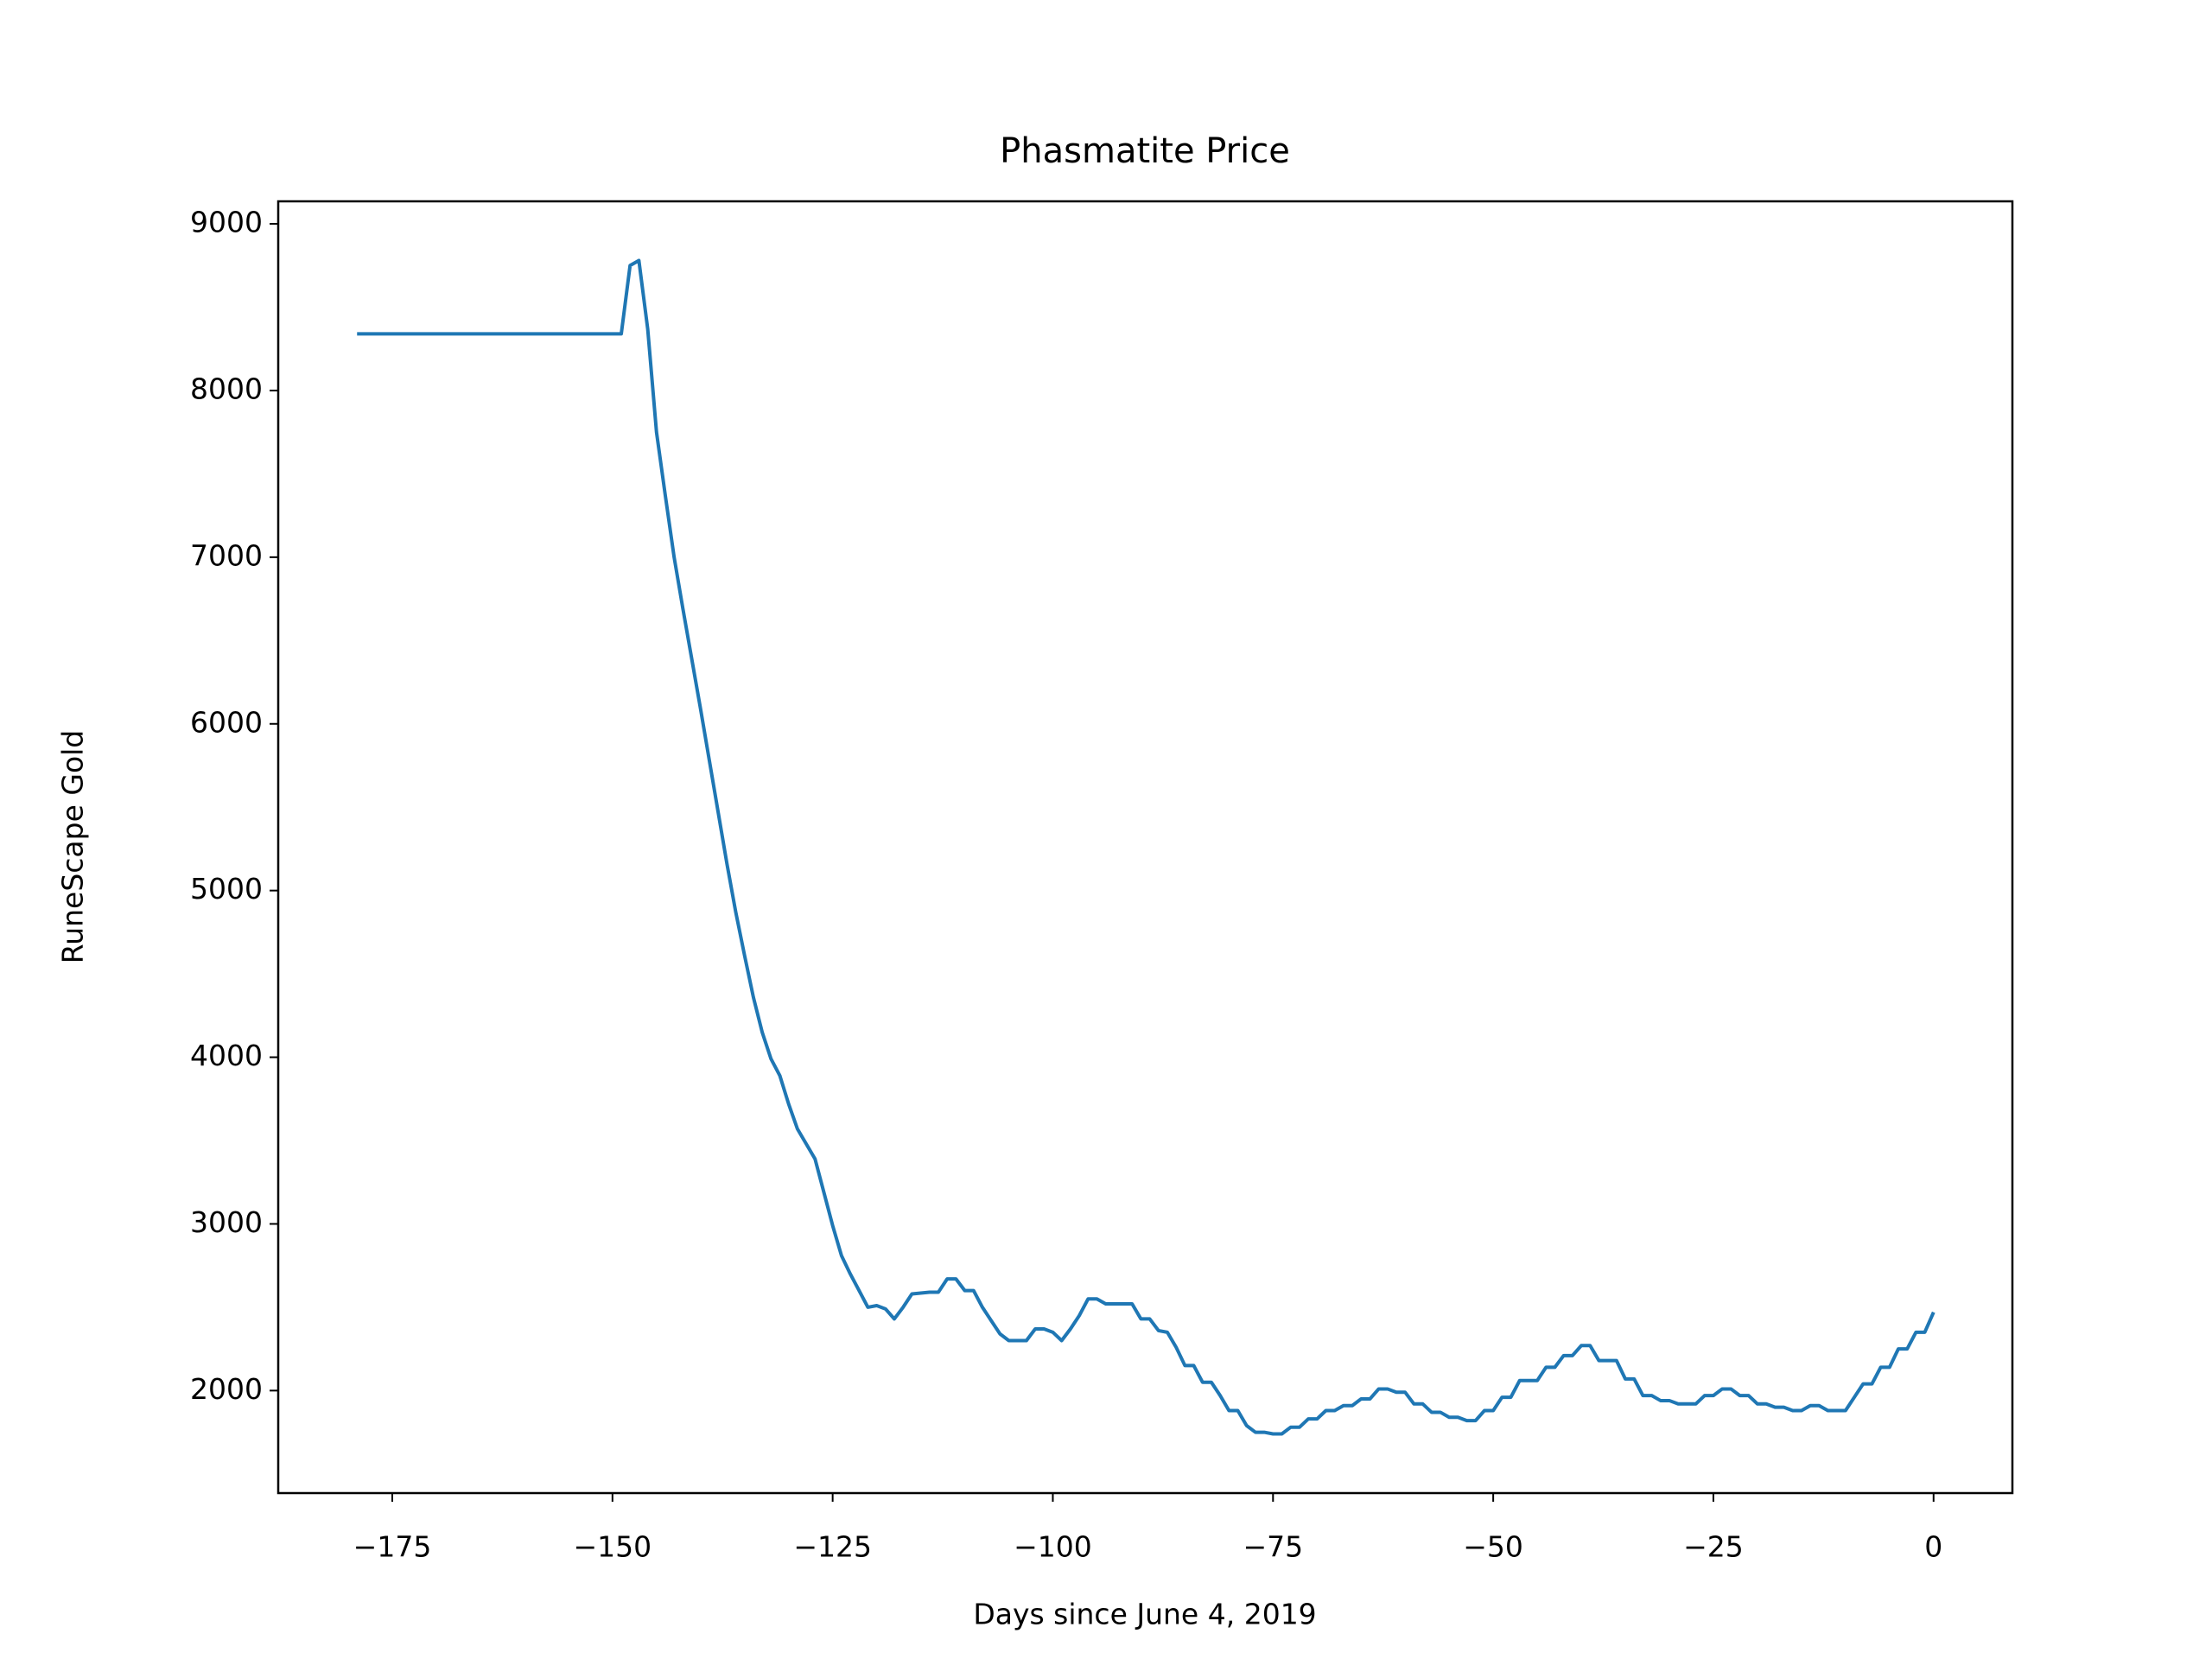 The width and height of the screenshot is (2212, 1659). I want to click on x-tick-label: −175, so click(392, 1547).